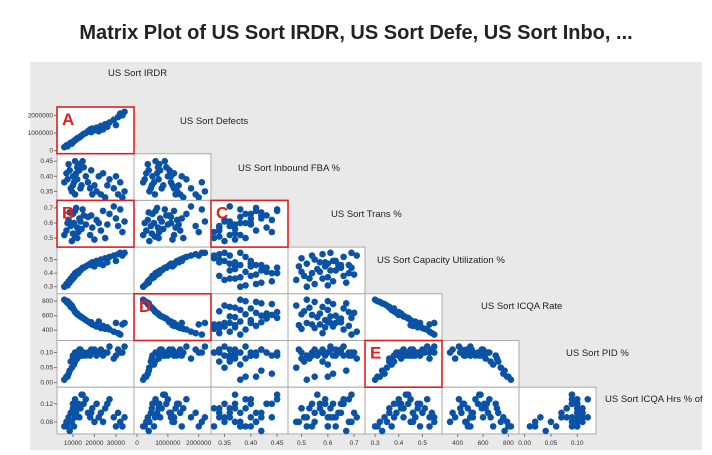 The height and width of the screenshot is (455, 712). I want to click on y-tick-label: 0.3, so click(48, 287).